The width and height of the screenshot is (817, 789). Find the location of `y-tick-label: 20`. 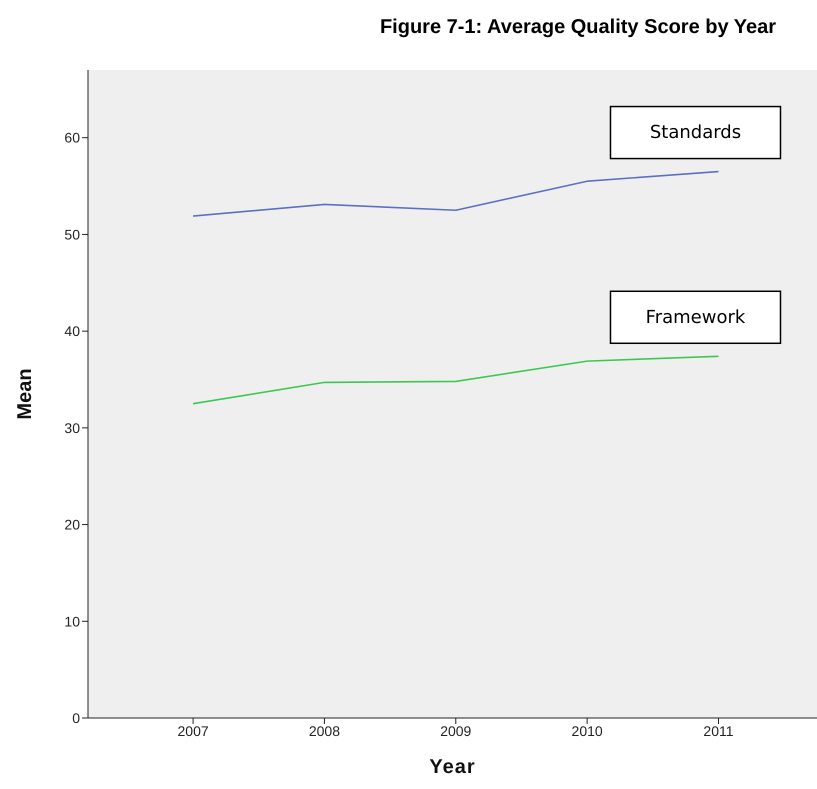

y-tick-label: 20 is located at coordinates (72, 524).